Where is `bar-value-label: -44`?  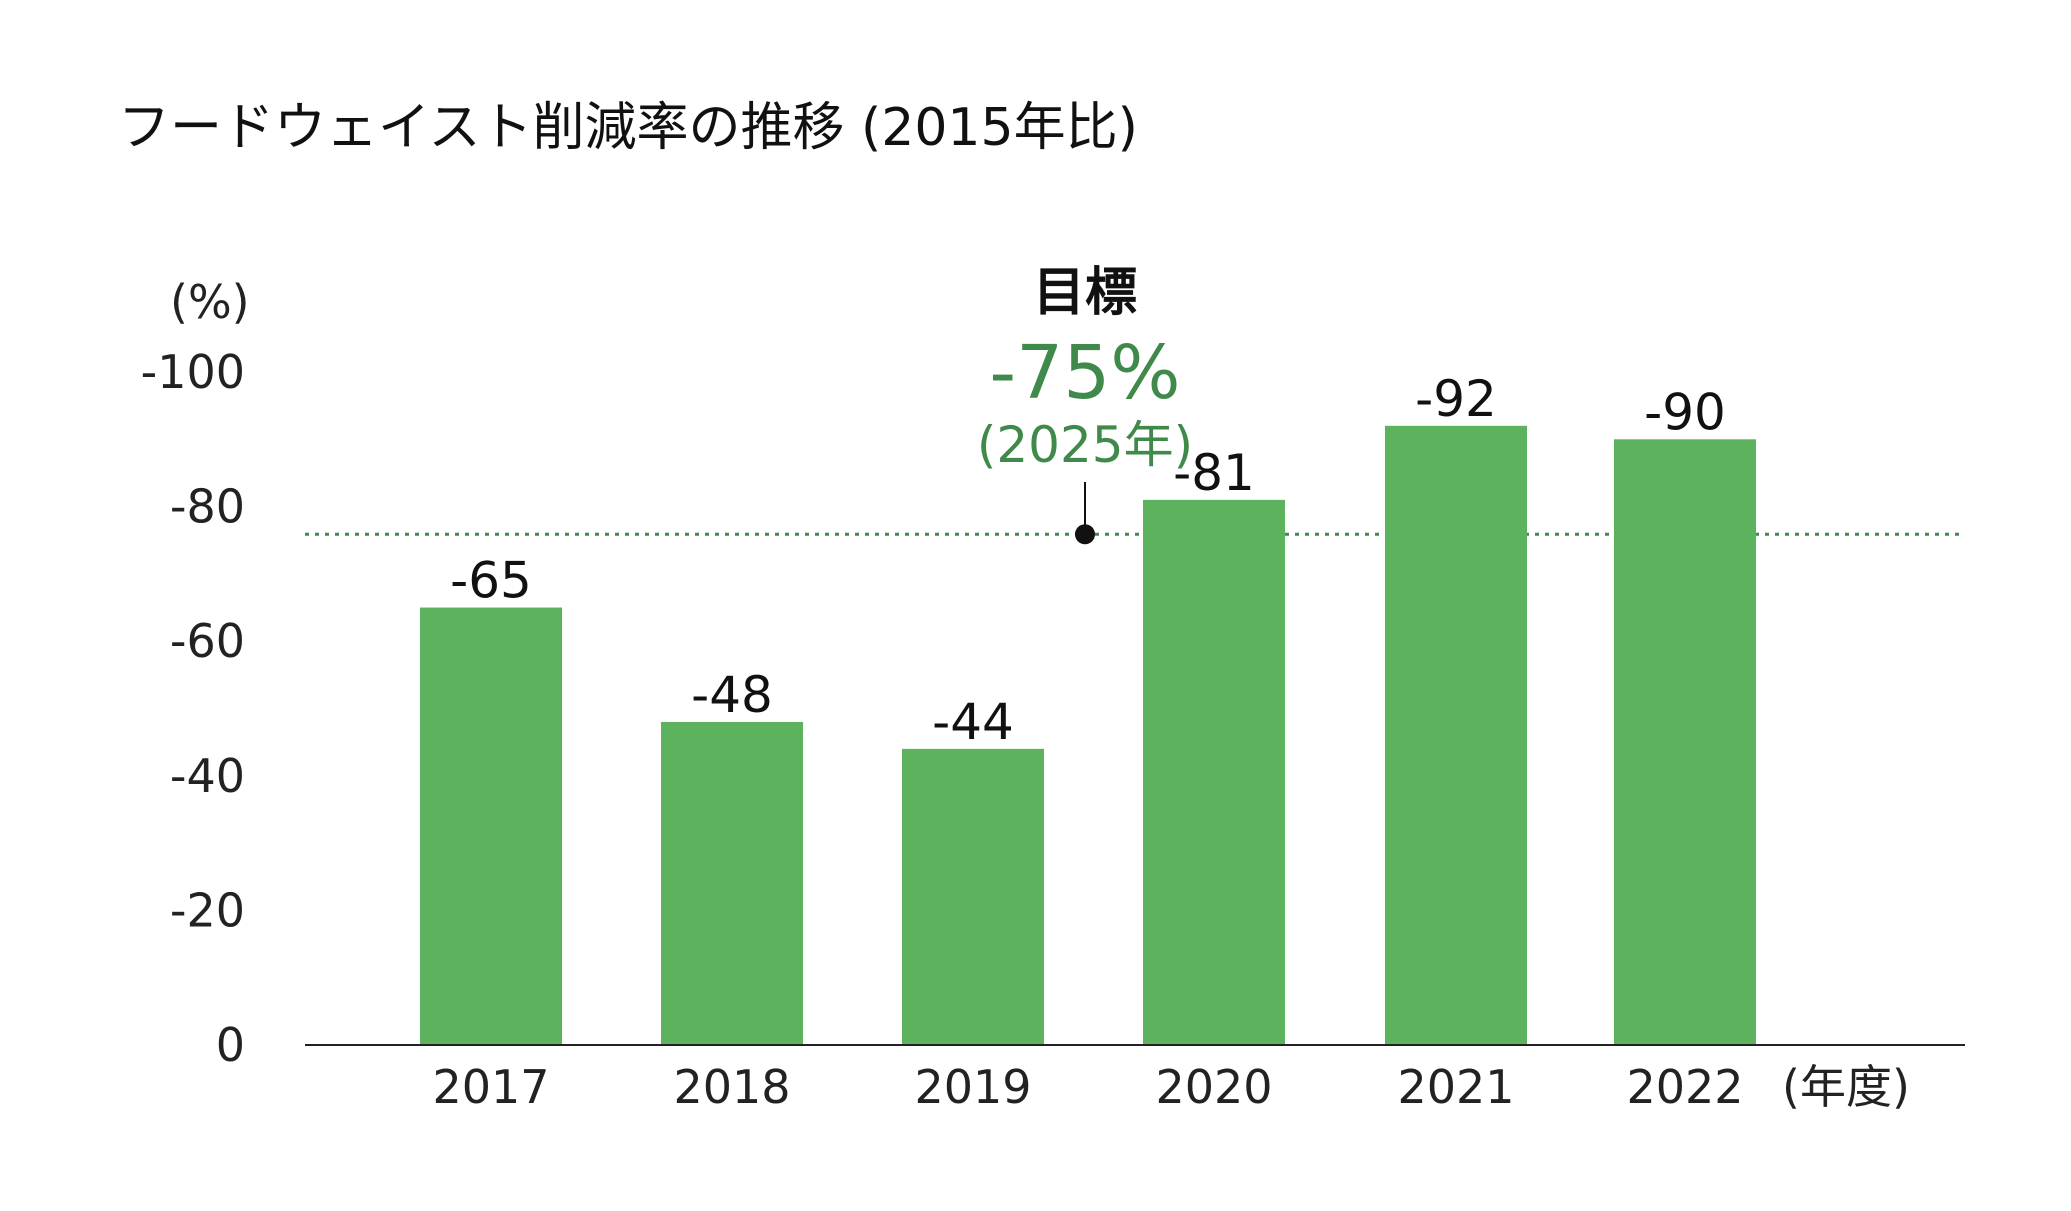 bar-value-label: -44 is located at coordinates (973, 722).